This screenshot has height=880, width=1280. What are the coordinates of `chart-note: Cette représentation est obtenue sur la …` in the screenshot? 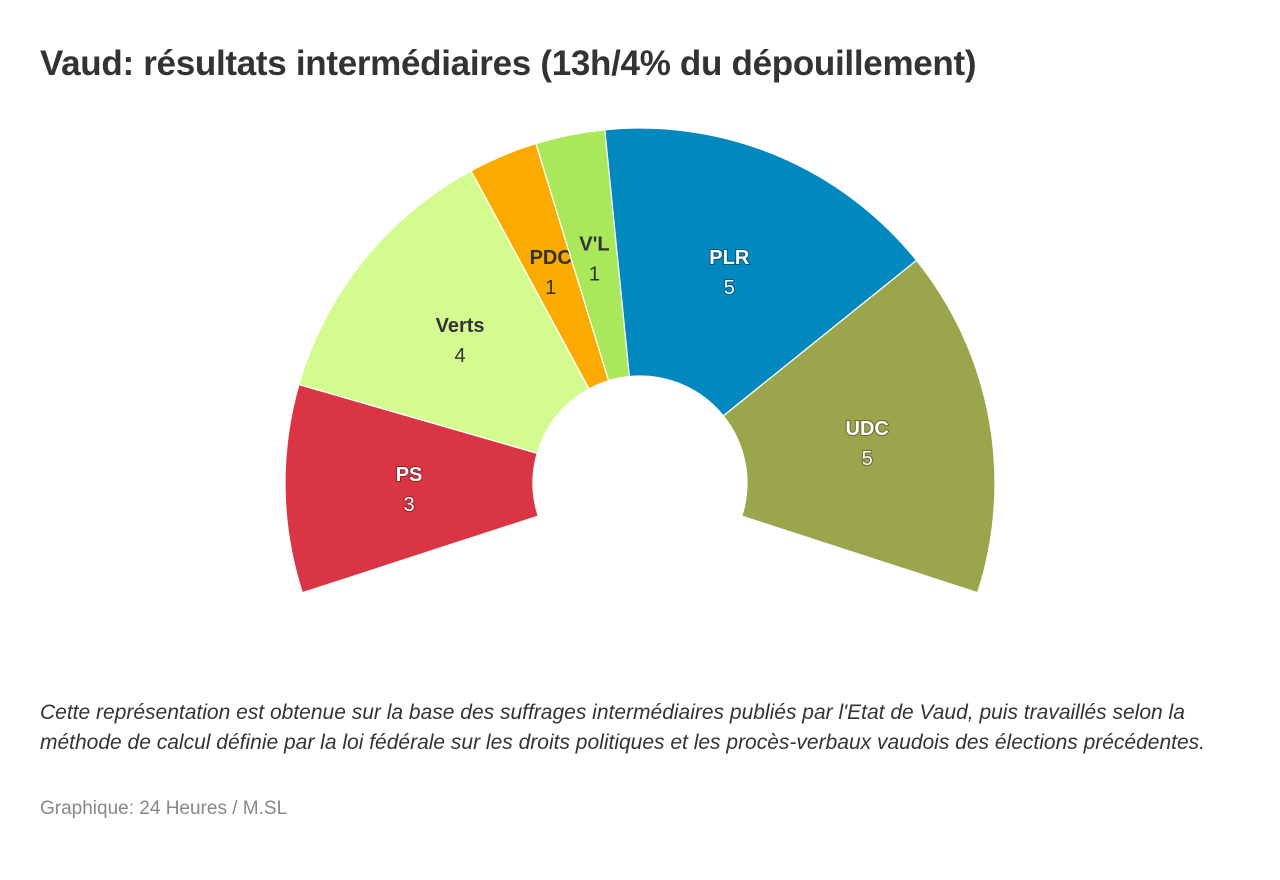 It's located at (622, 727).